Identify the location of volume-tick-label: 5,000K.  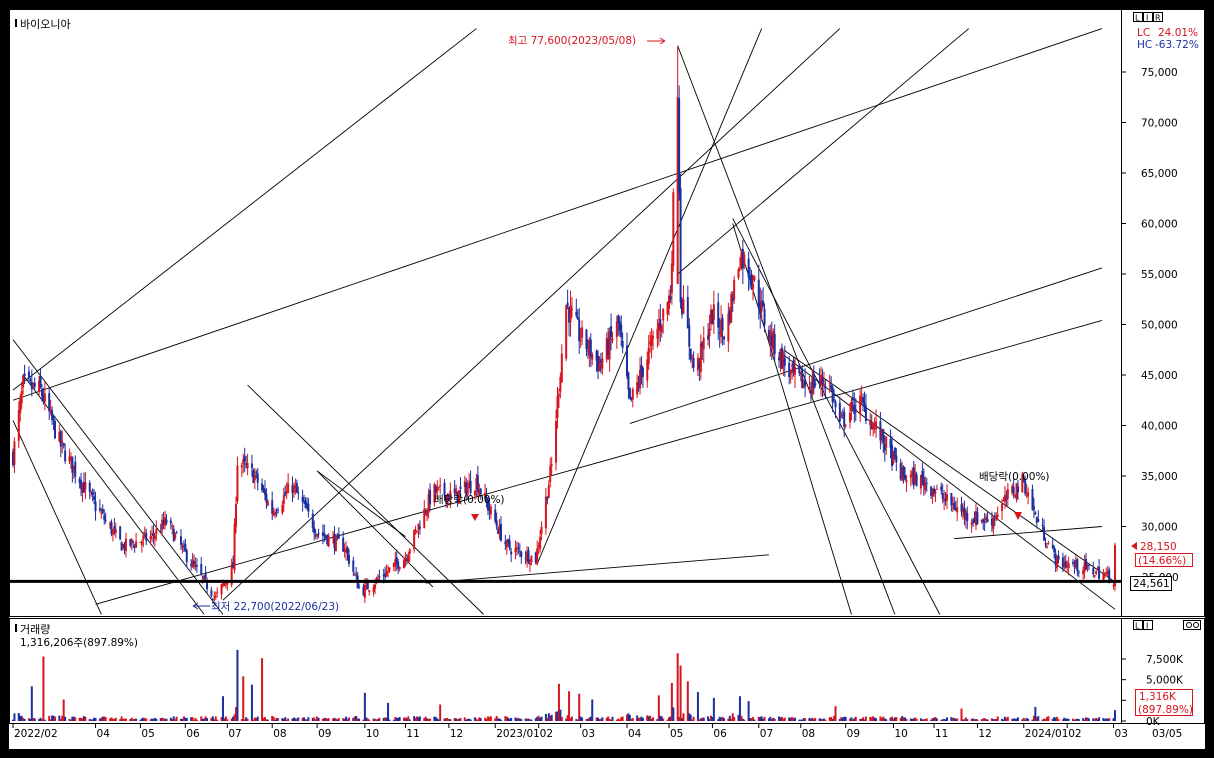
(1165, 681).